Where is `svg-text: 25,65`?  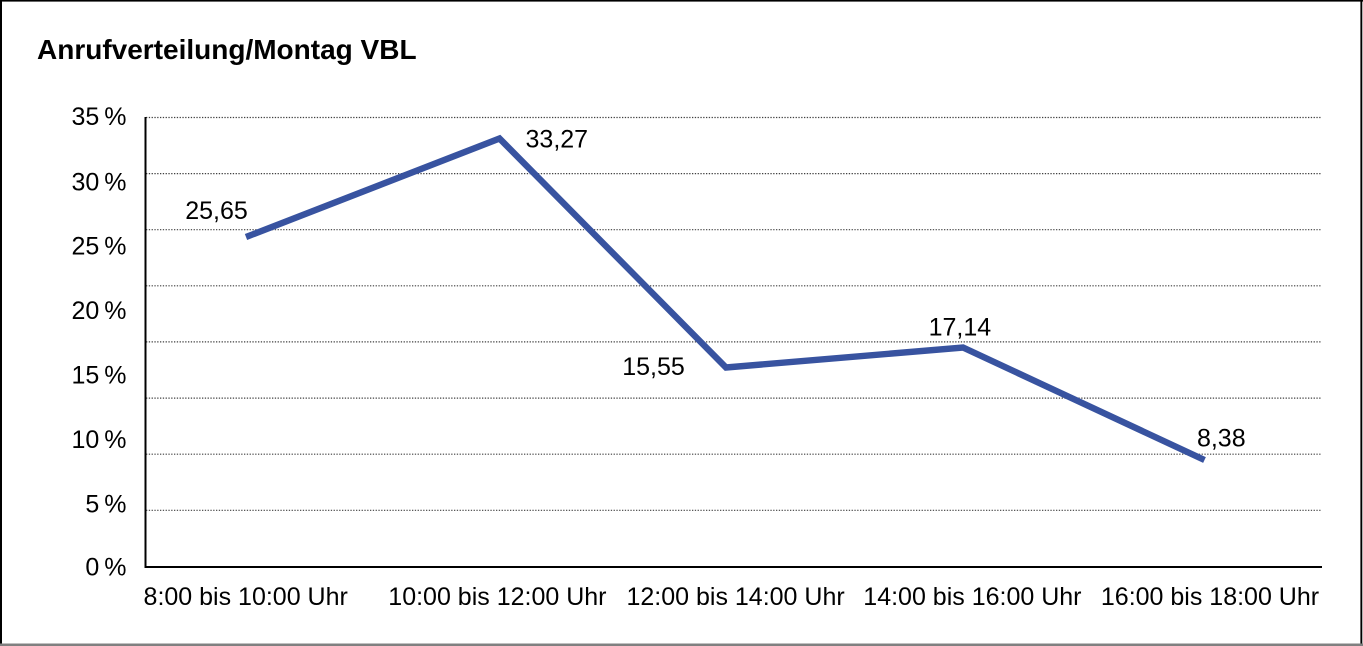
svg-text: 25,65 is located at coordinates (216, 211).